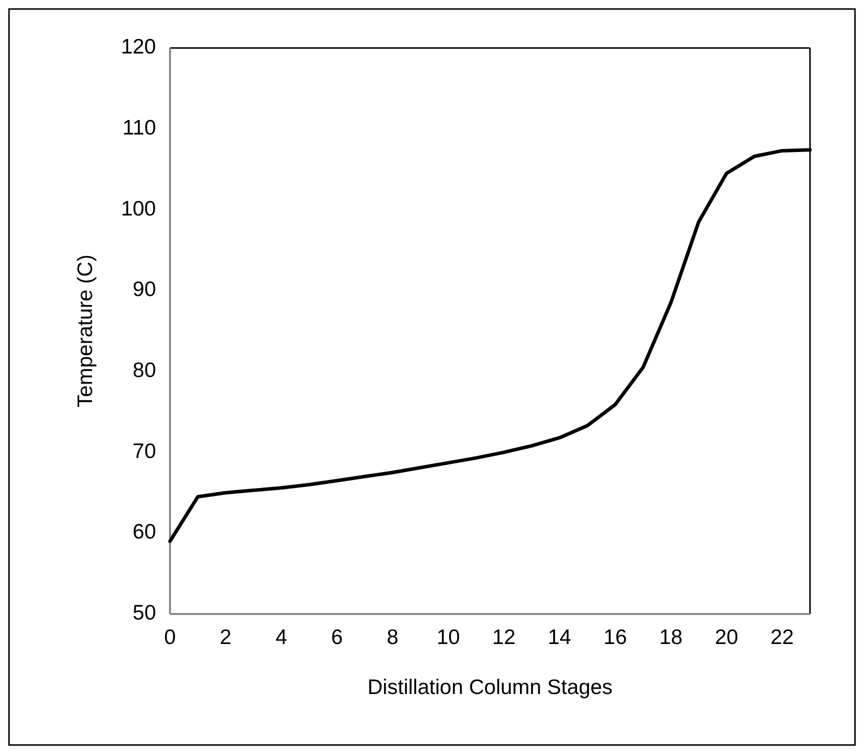 The width and height of the screenshot is (864, 754). What do you see at coordinates (138, 47) in the screenshot?
I see `y-tick-label: 120` at bounding box center [138, 47].